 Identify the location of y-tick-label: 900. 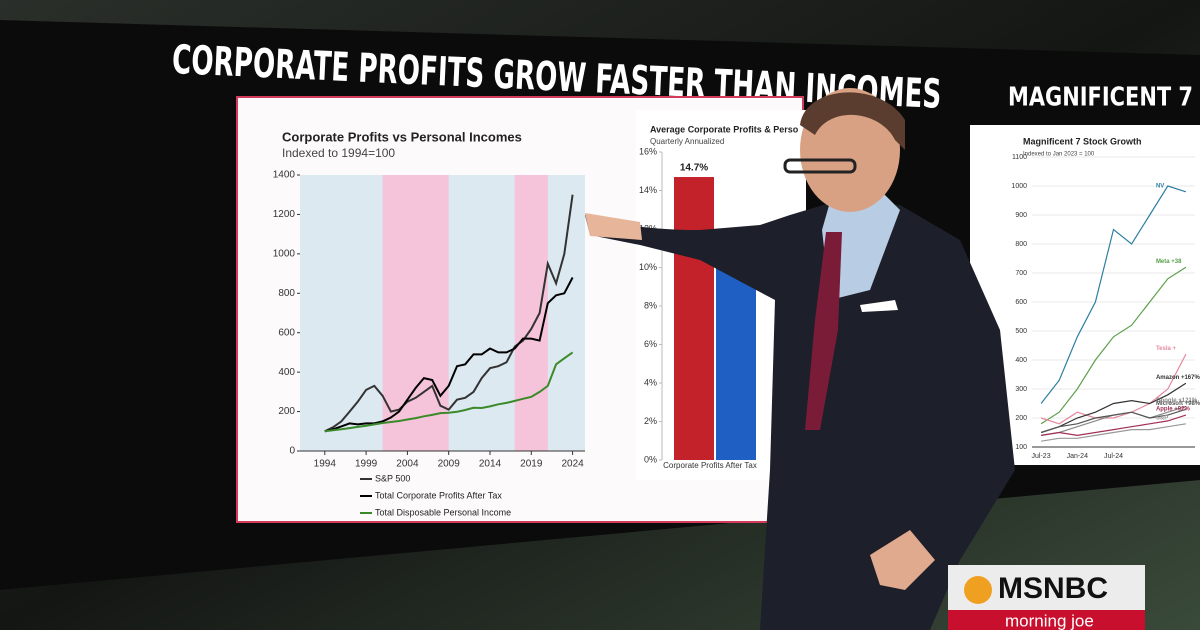
(1021, 215).